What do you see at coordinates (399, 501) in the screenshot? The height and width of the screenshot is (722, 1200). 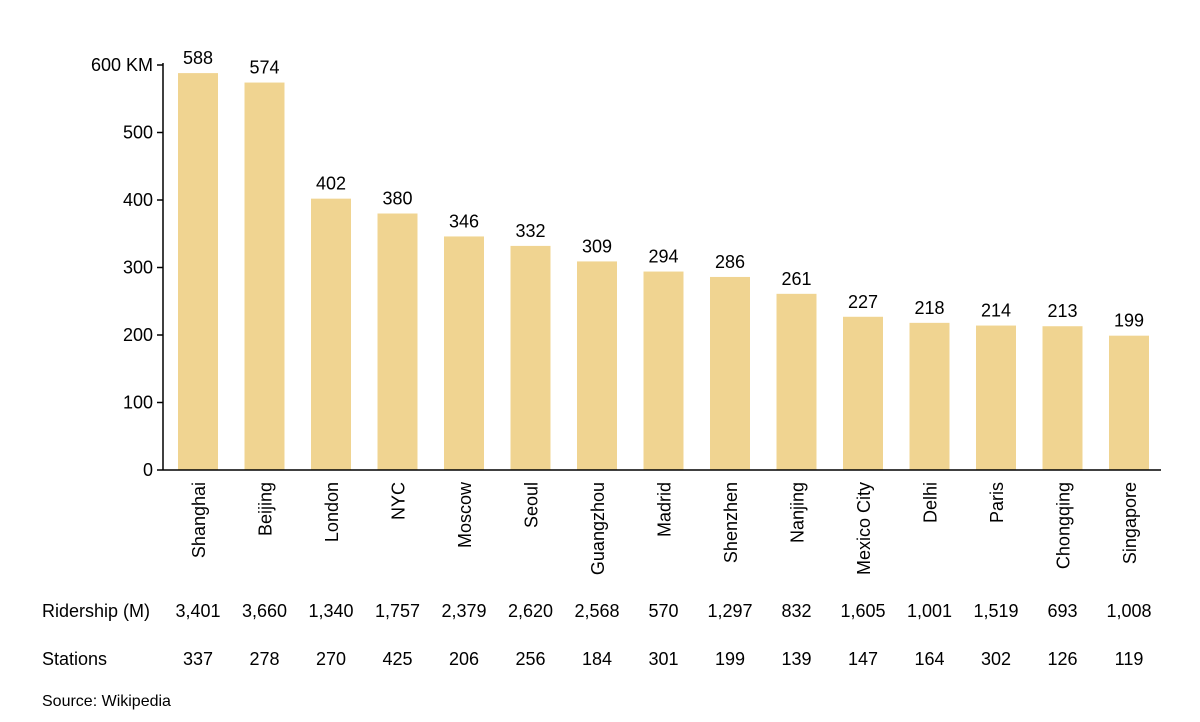 I see `x-category-label: NYC` at bounding box center [399, 501].